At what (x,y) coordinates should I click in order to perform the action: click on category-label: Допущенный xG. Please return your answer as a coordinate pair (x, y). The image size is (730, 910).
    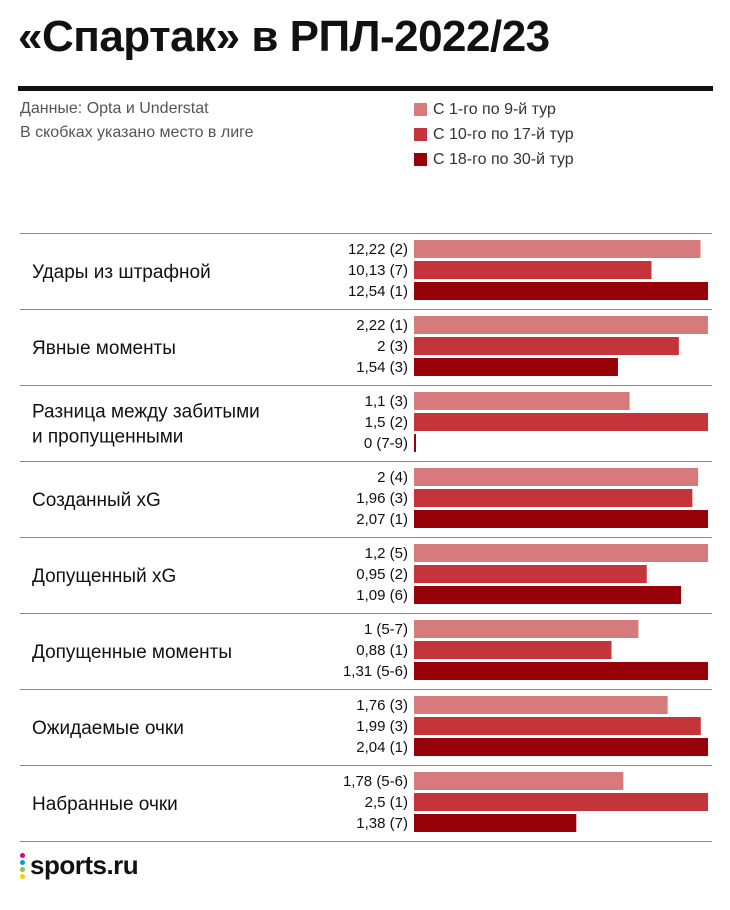
    Looking at the image, I should click on (104, 576).